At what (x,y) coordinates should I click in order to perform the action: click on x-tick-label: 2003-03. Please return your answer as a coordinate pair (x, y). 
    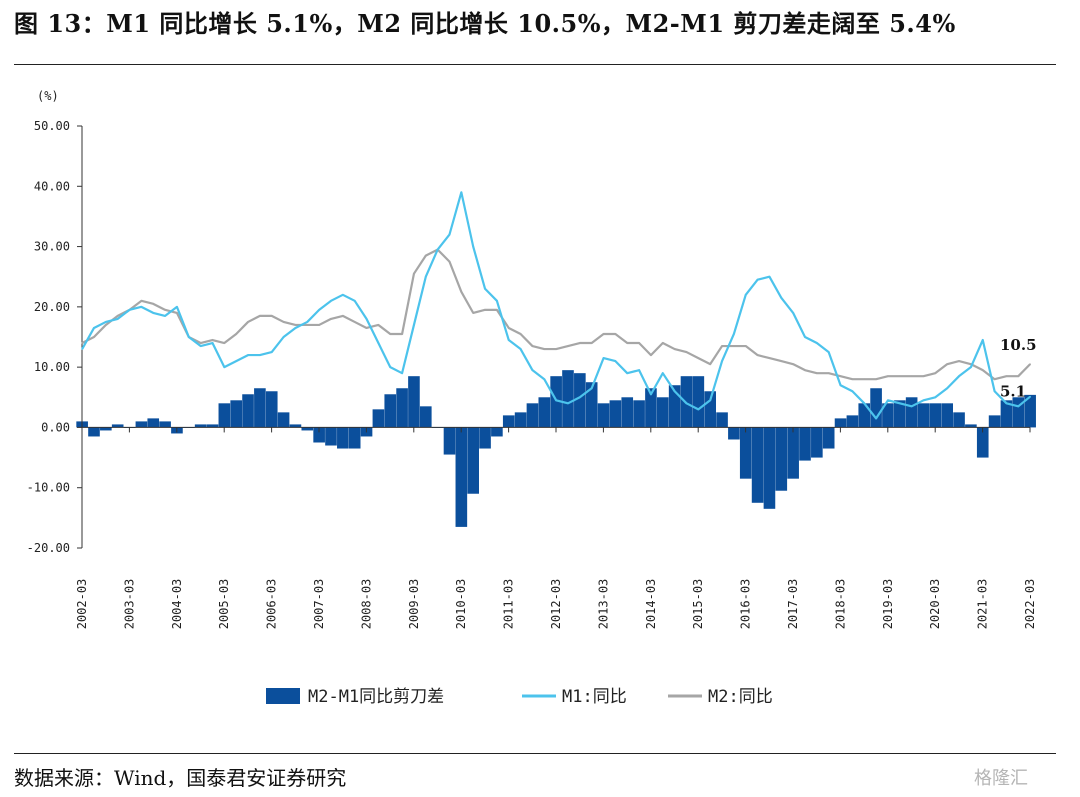
    Looking at the image, I should click on (129, 604).